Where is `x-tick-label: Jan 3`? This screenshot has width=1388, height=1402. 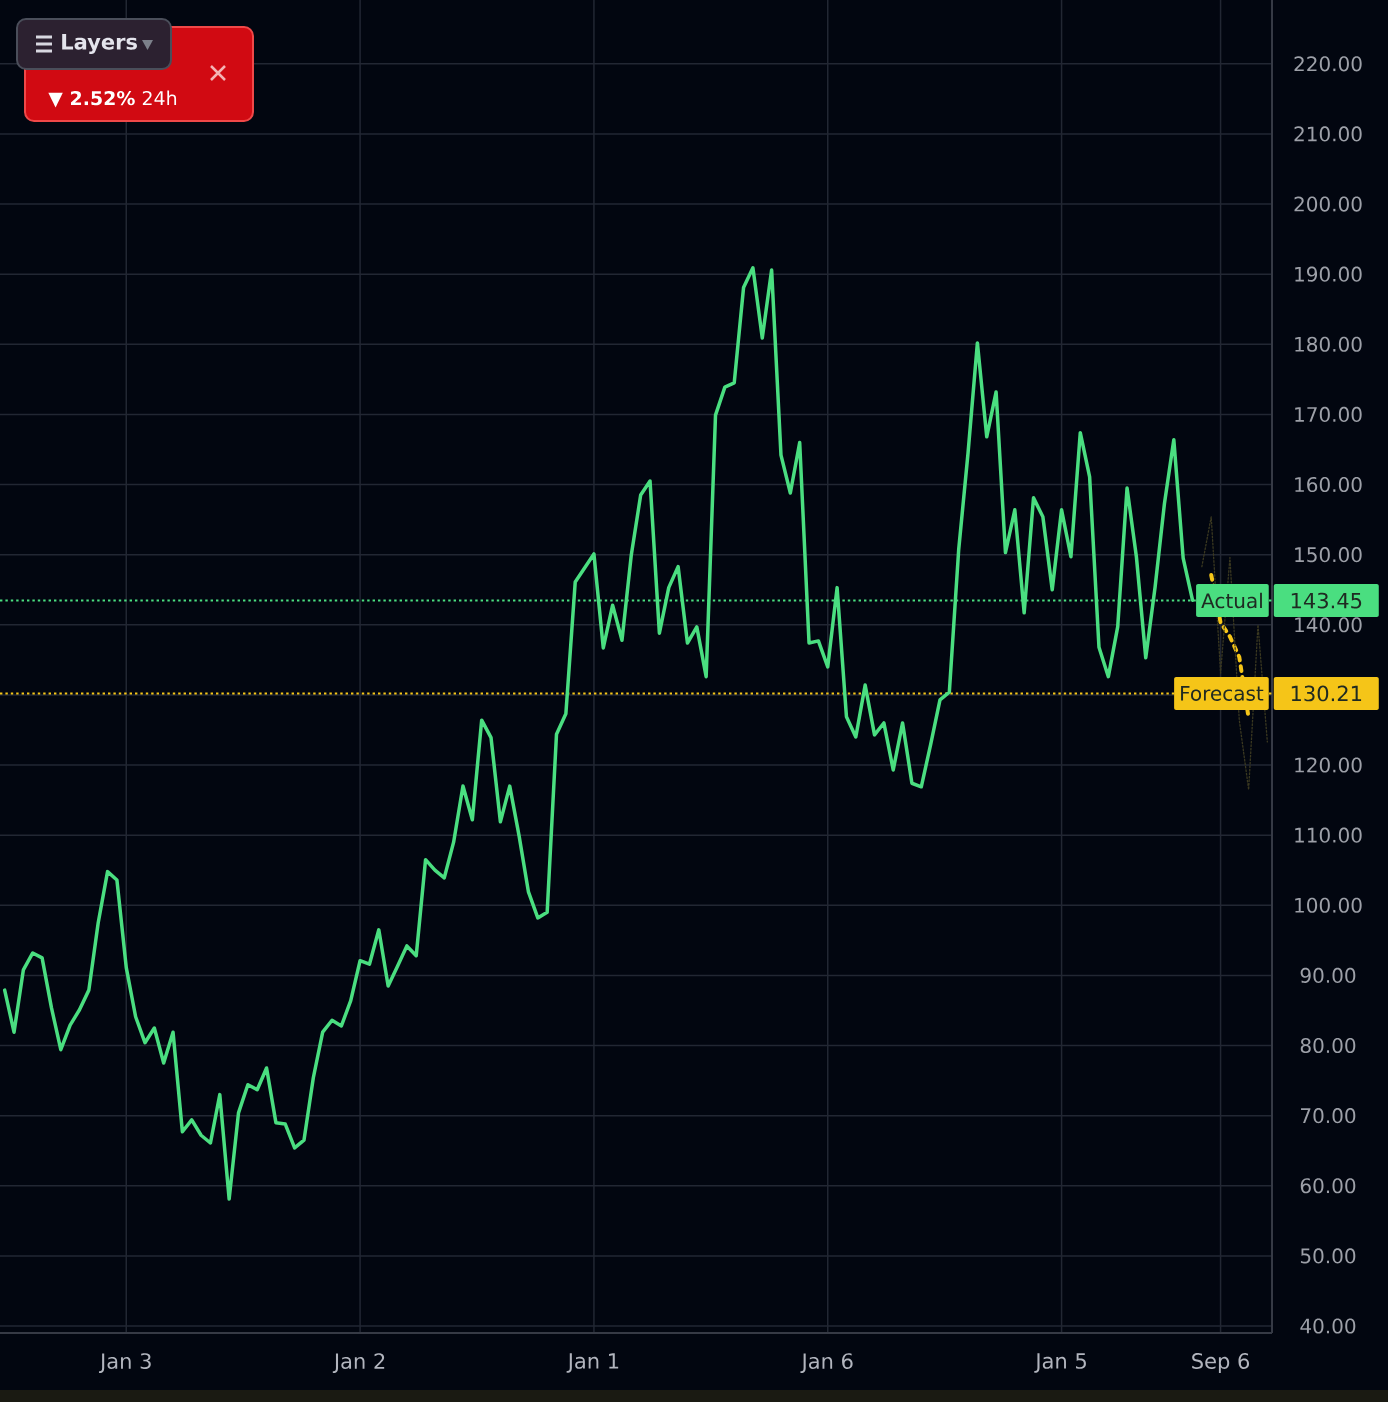 x-tick-label: Jan 3 is located at coordinates (124, 1363).